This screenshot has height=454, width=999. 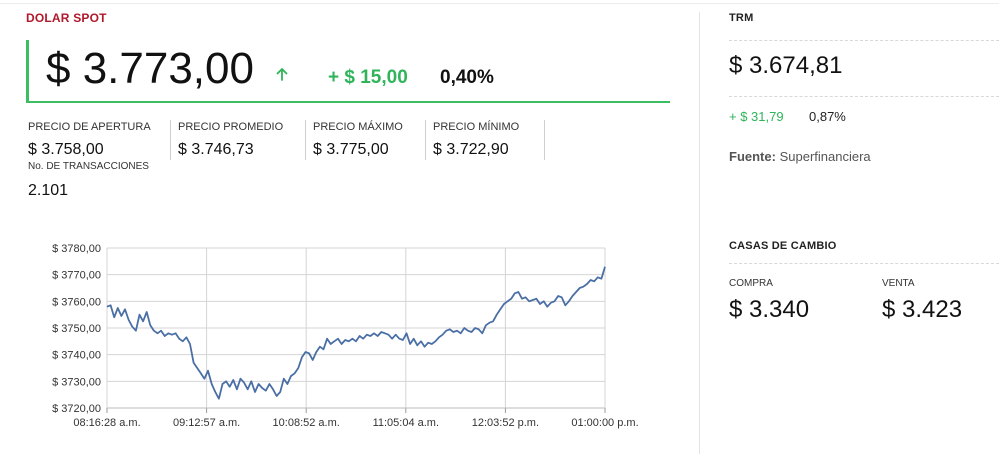 What do you see at coordinates (216, 149) in the screenshot?
I see `stat-value-promedio: $ 3.746,73` at bounding box center [216, 149].